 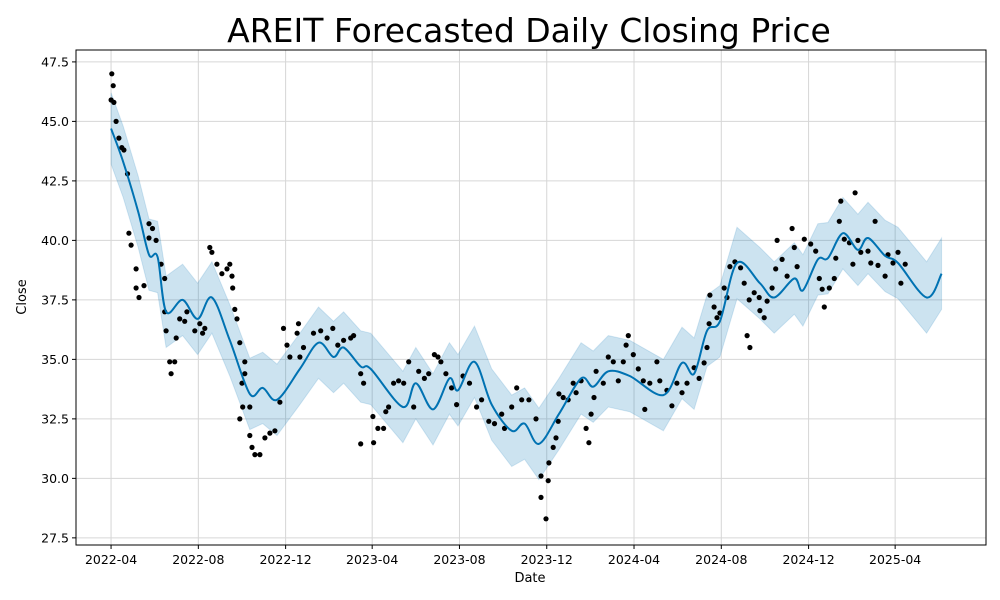 What do you see at coordinates (634, 559) in the screenshot?
I see `x-tick-label: 2024-04` at bounding box center [634, 559].